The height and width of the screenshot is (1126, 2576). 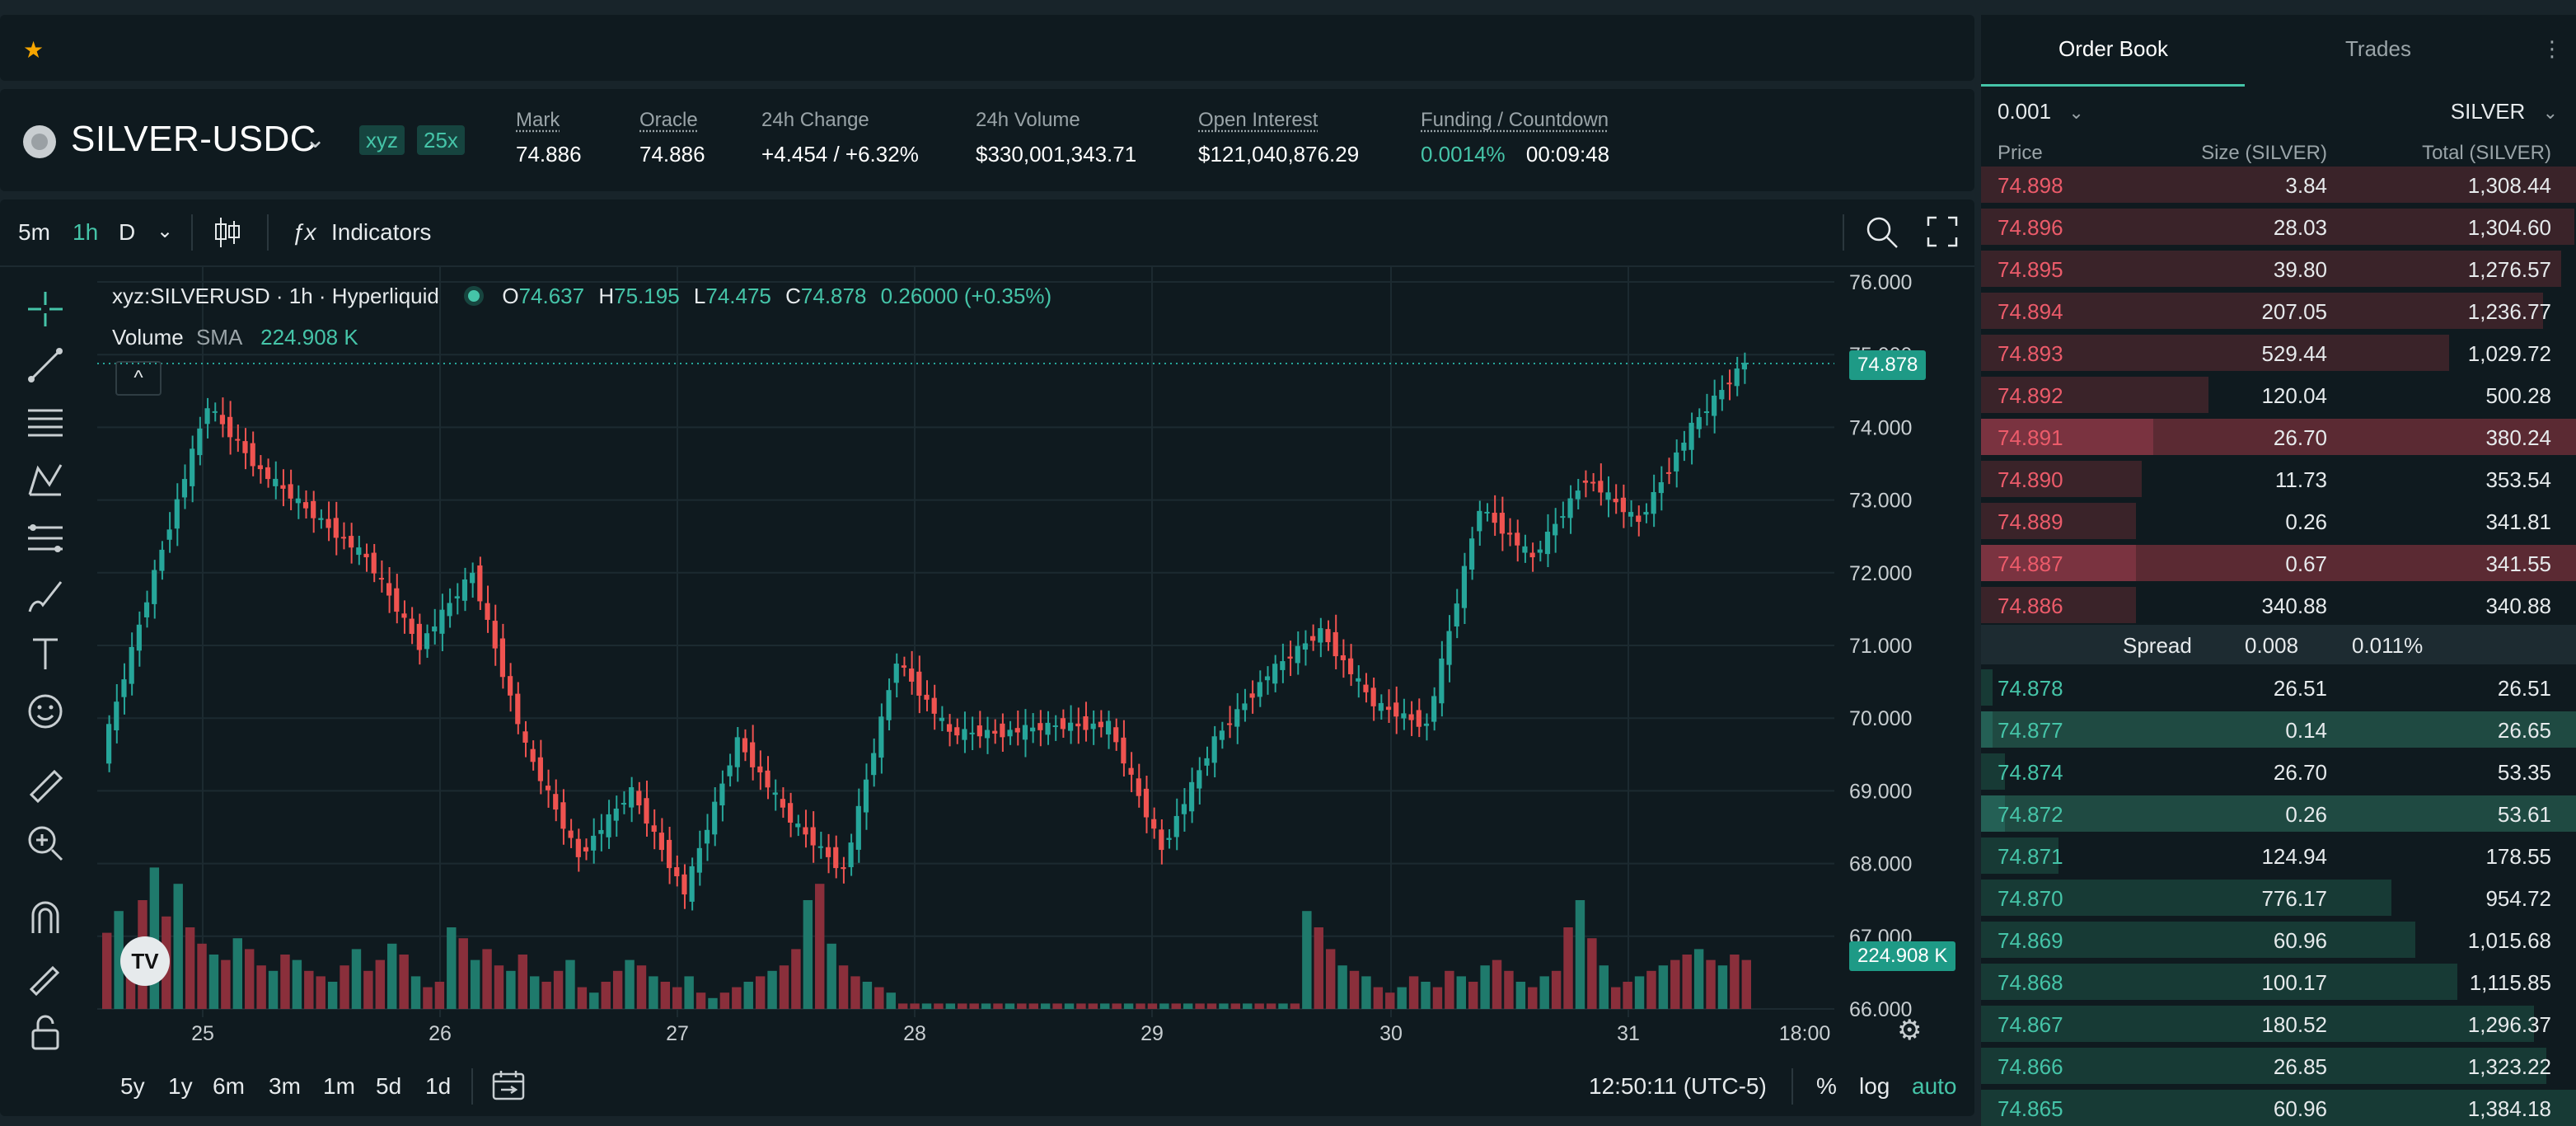 I want to click on brush-icon, so click(x=45, y=596).